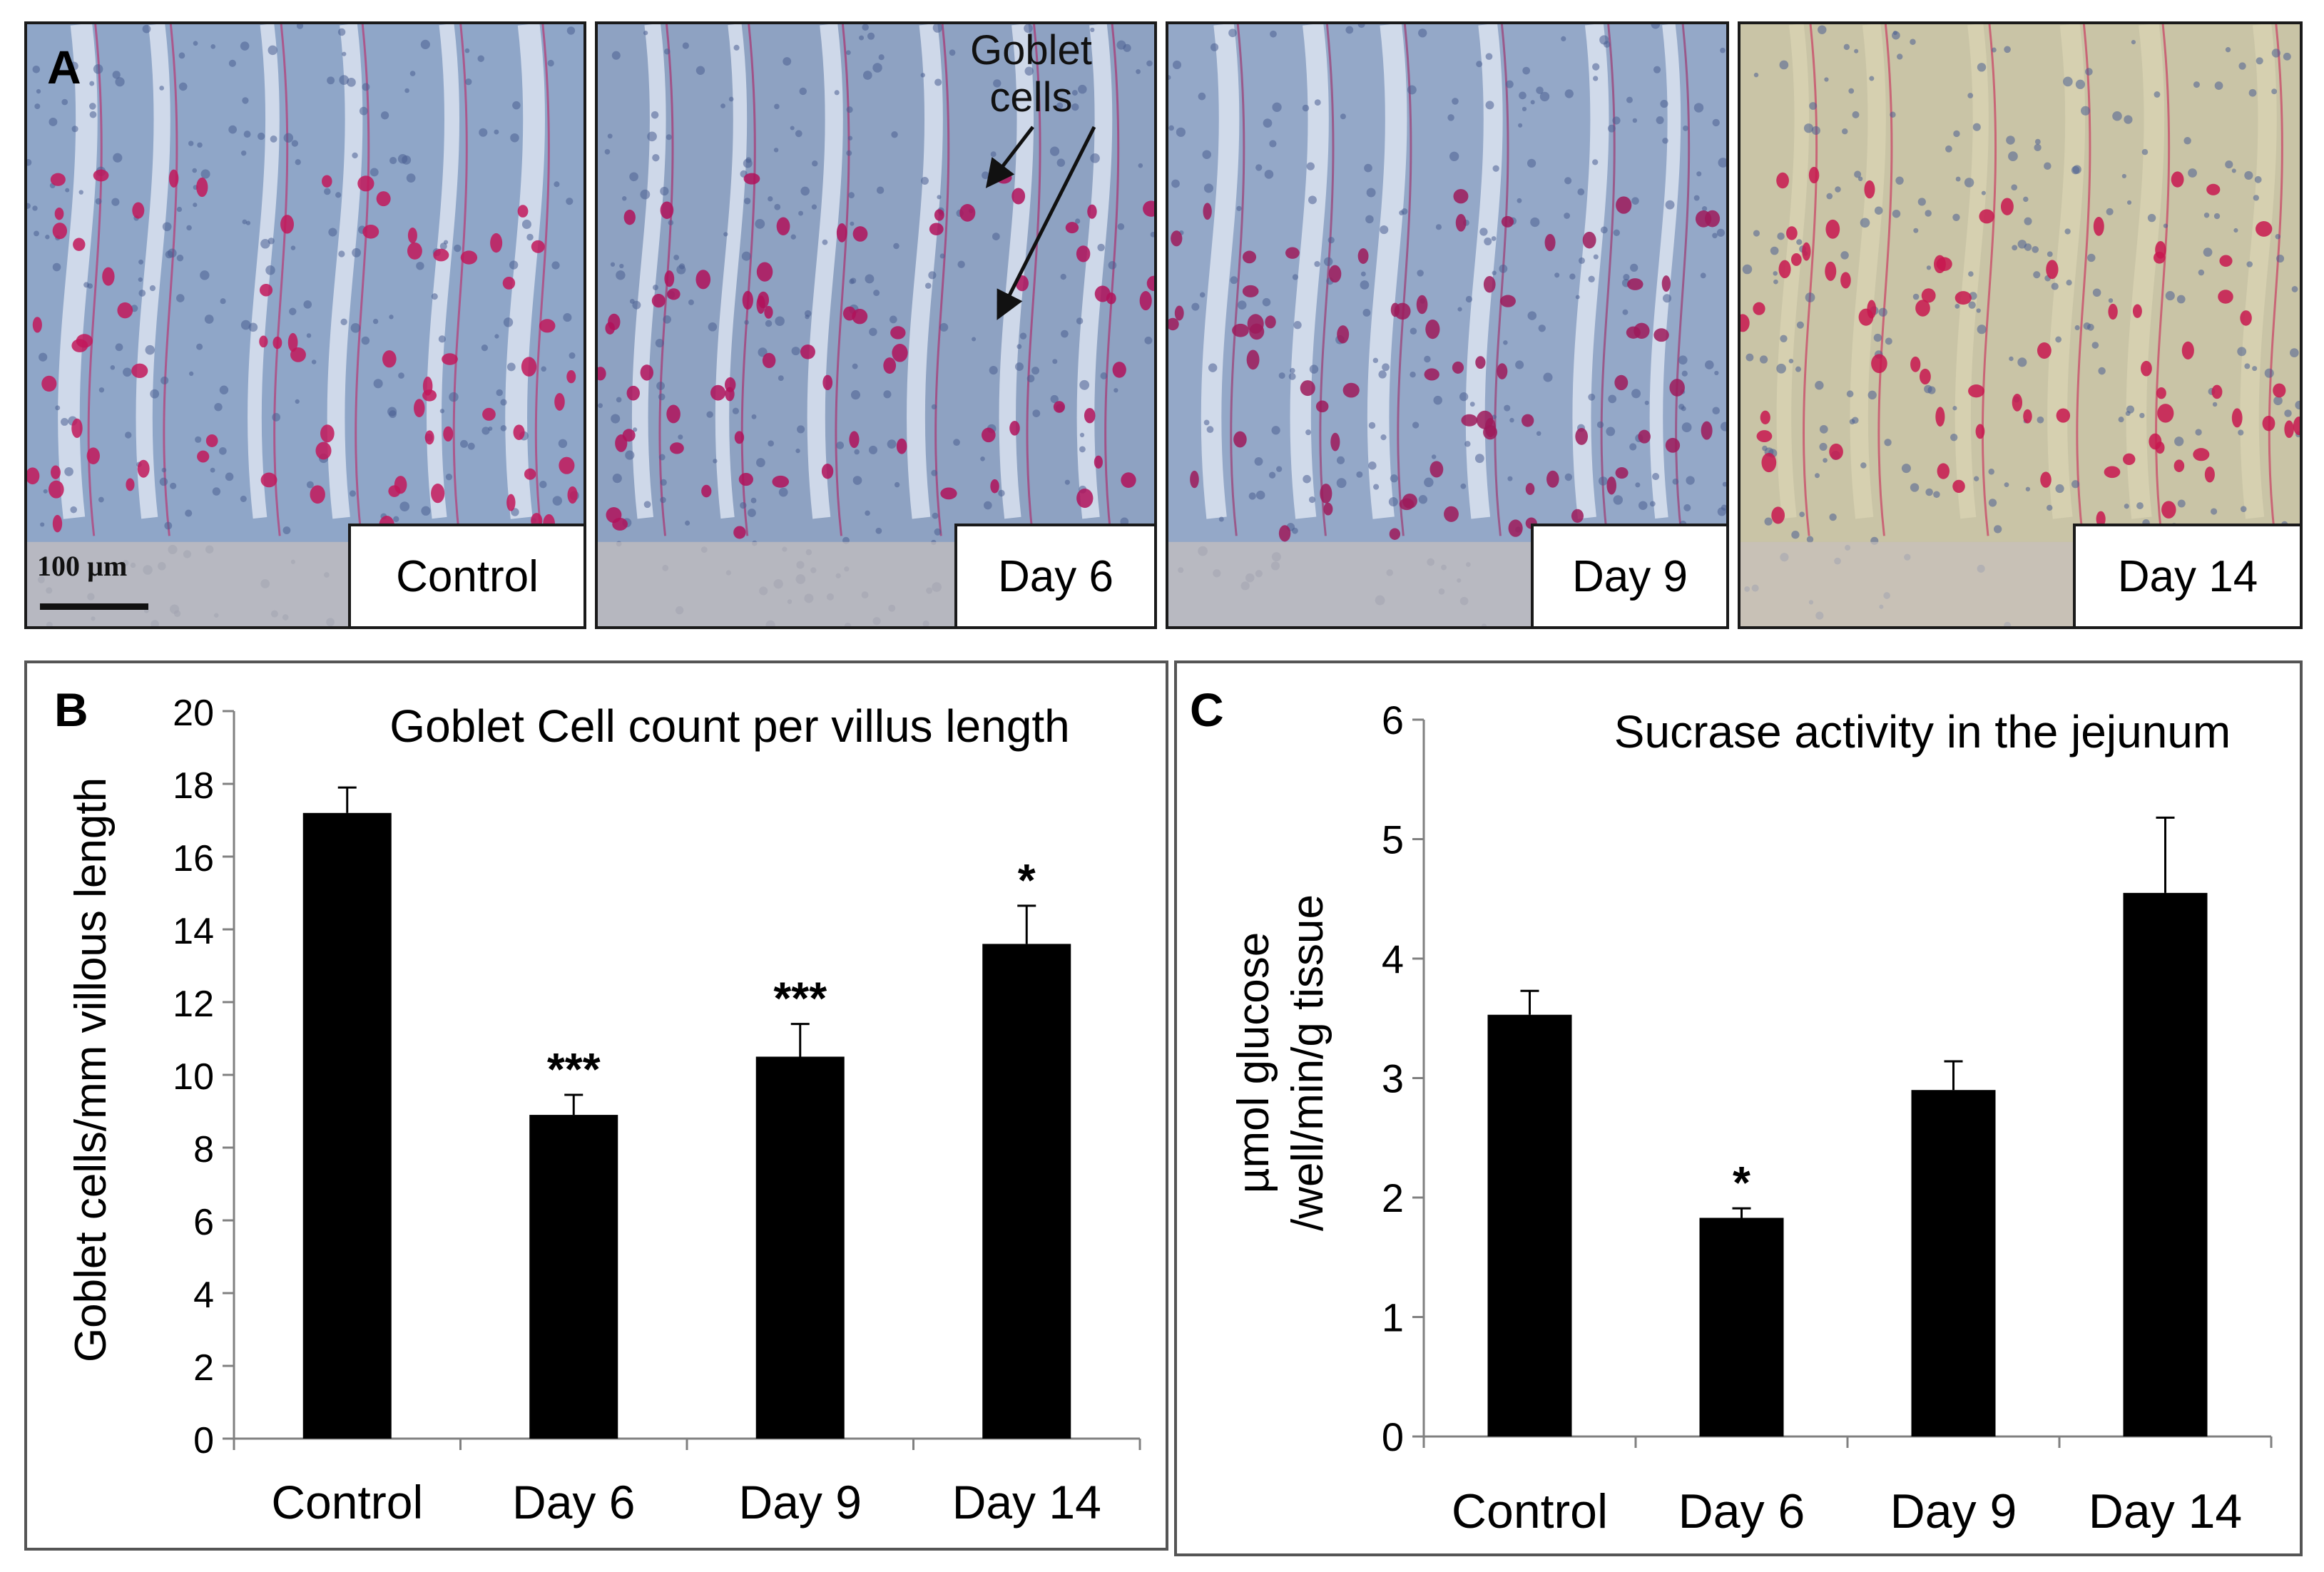 This screenshot has width=2324, height=1572. I want to click on villus-band, so click(1484, 271).